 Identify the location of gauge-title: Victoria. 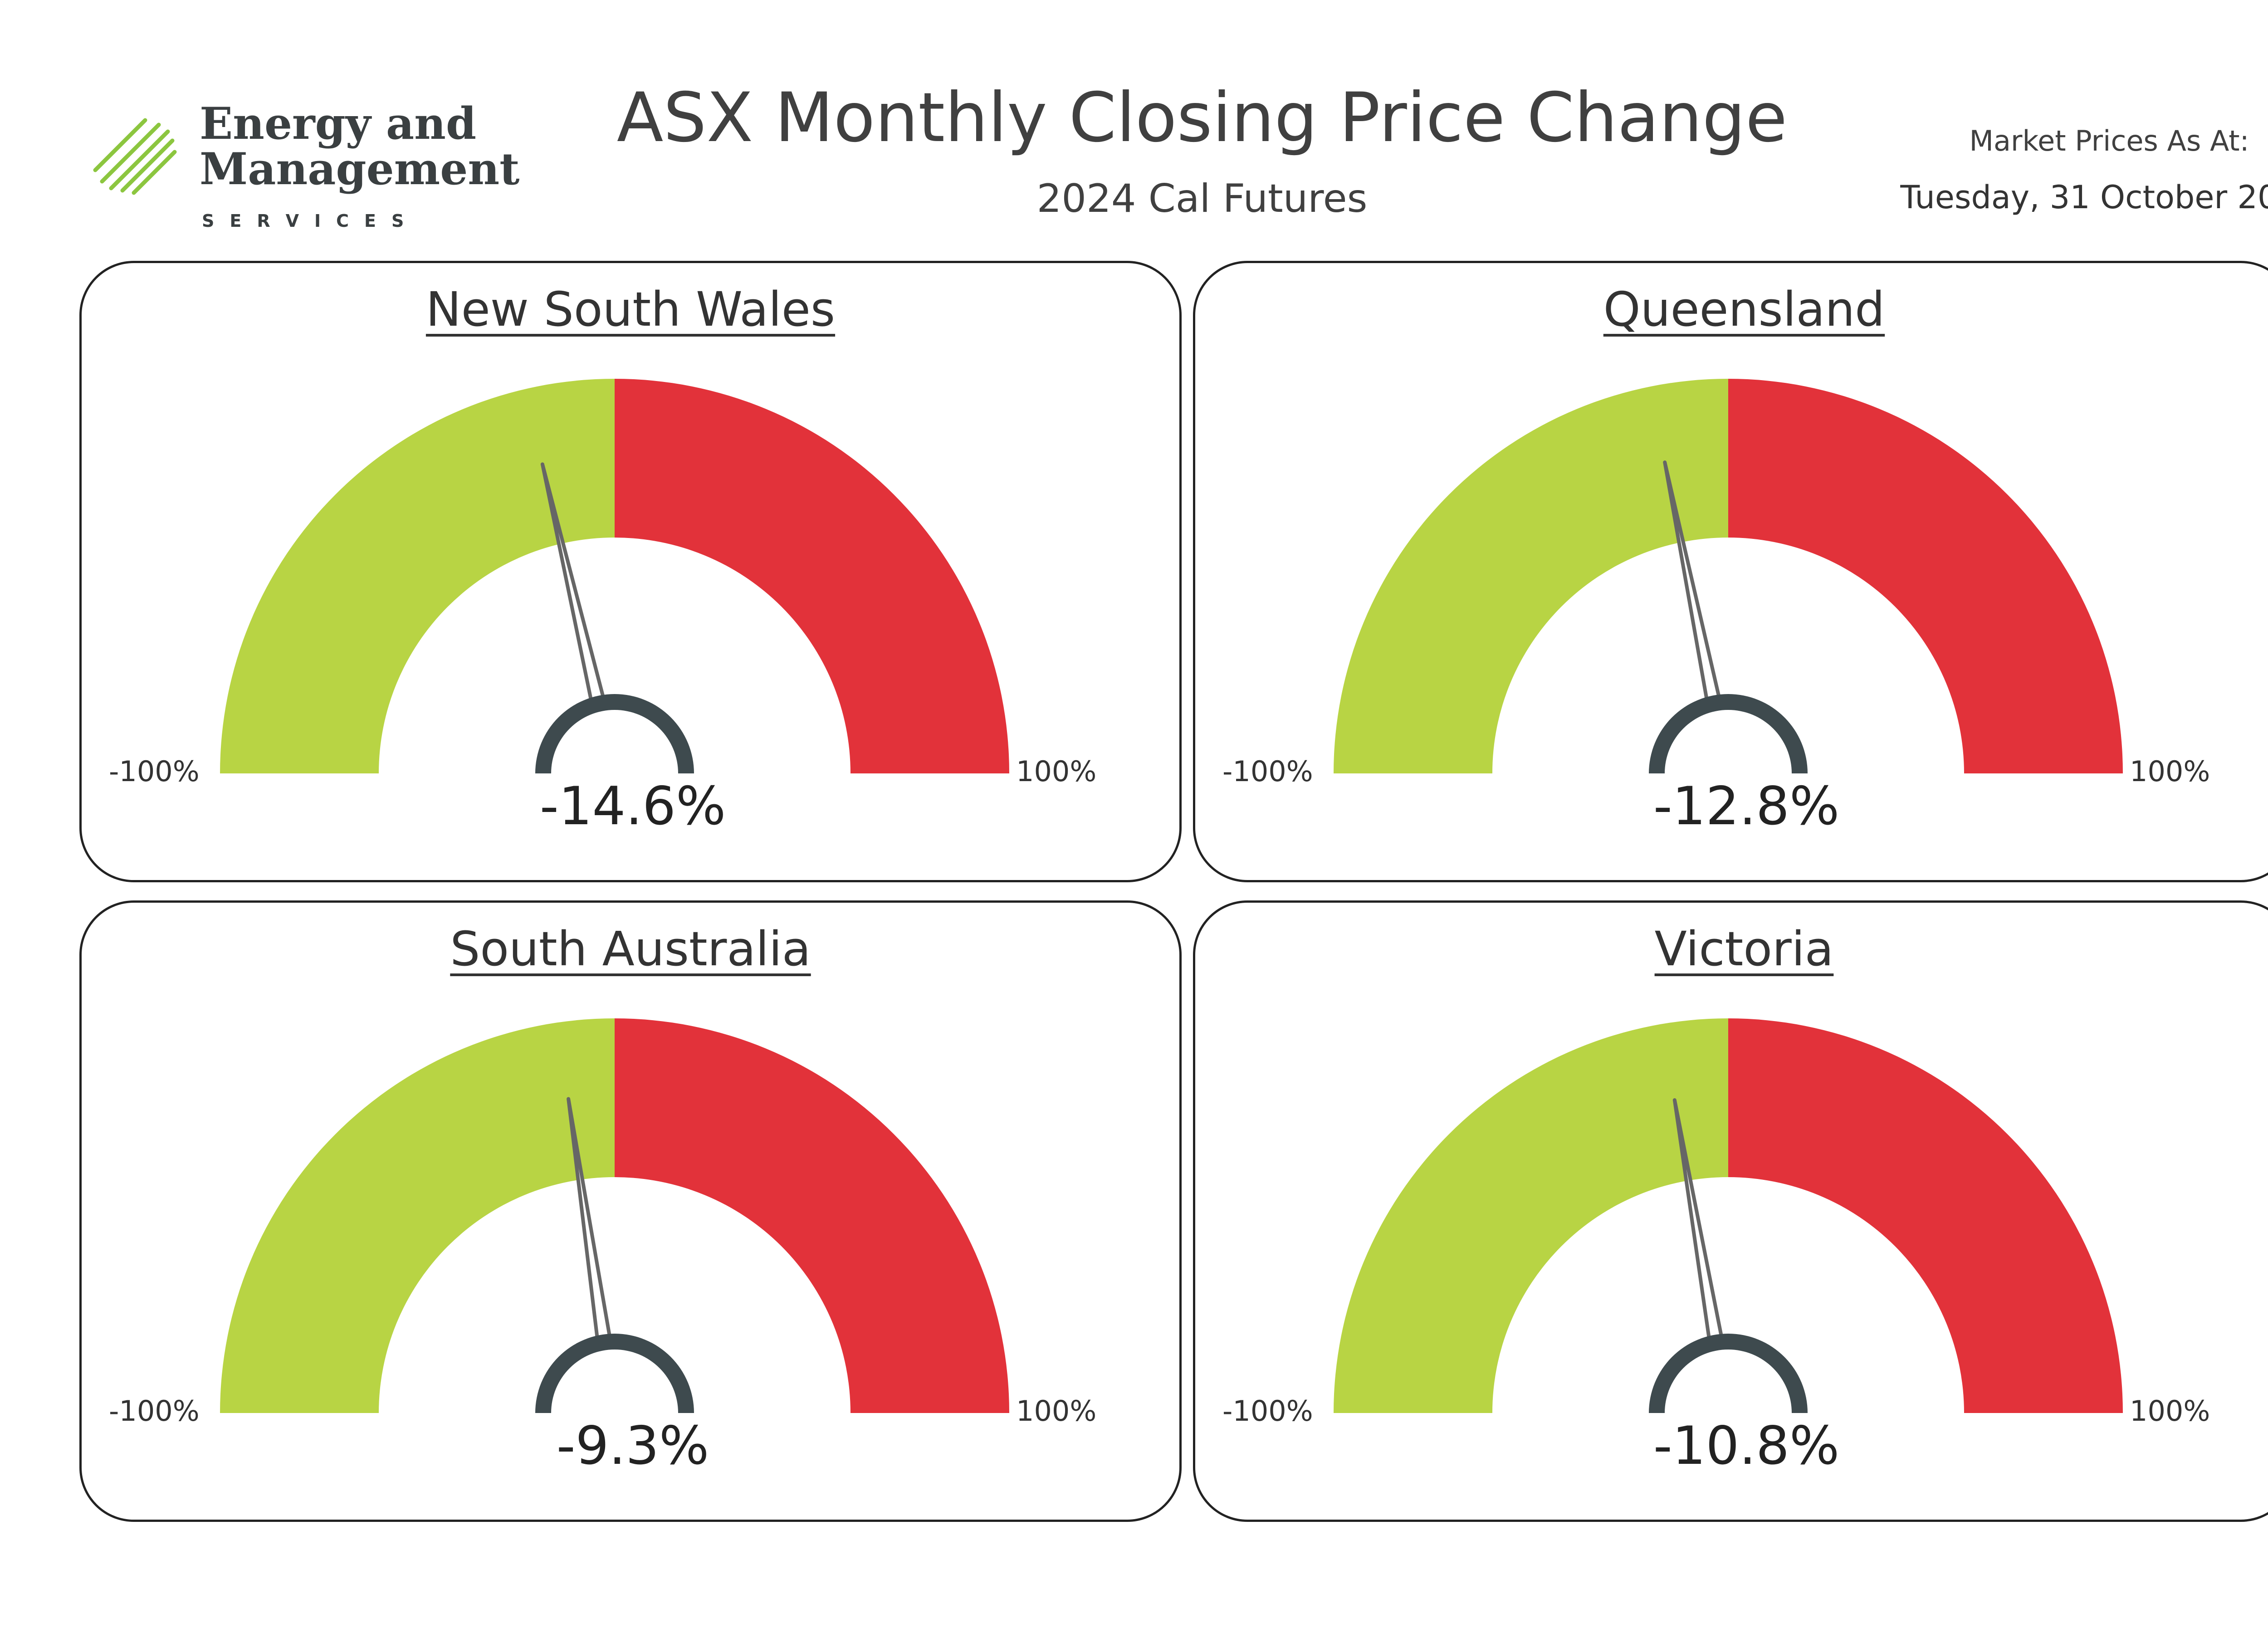
(1744, 949).